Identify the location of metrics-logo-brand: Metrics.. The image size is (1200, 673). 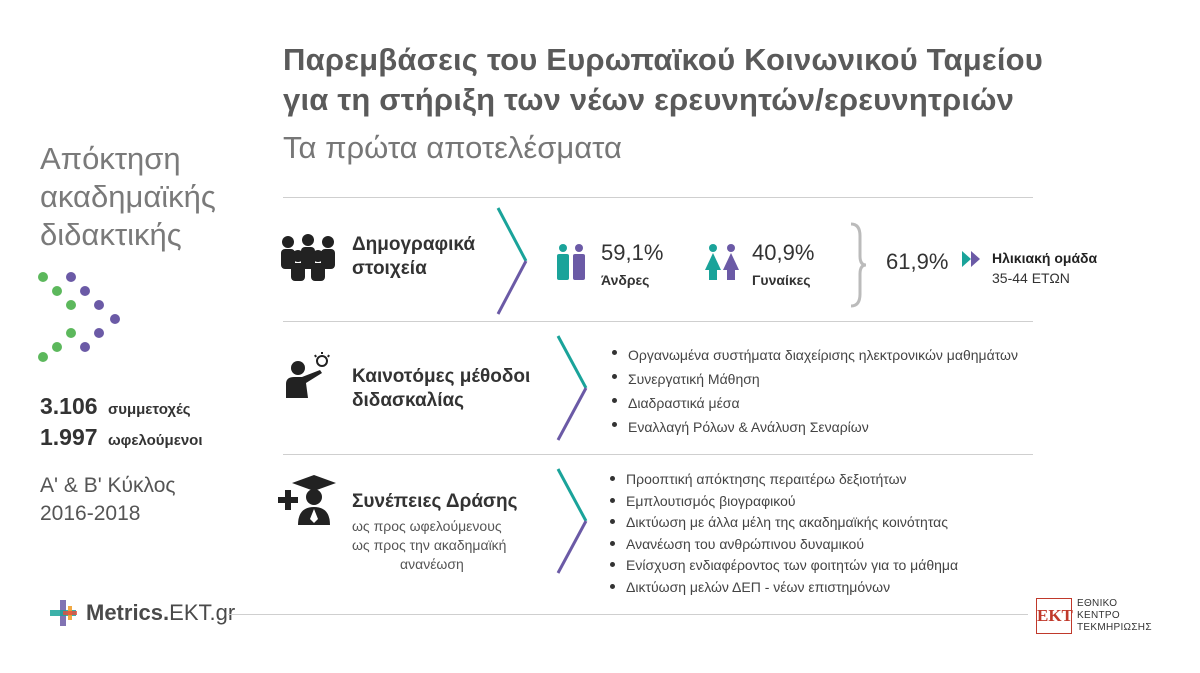
(128, 612).